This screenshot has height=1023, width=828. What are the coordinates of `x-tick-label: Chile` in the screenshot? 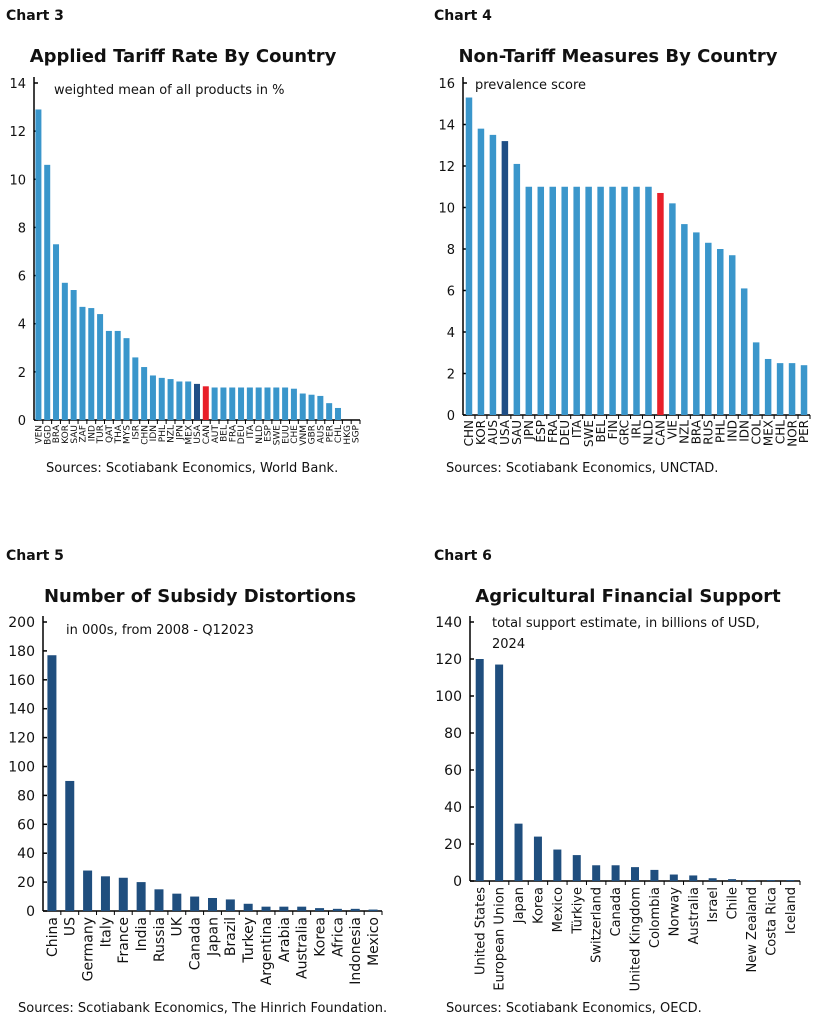 It's located at (733, 903).